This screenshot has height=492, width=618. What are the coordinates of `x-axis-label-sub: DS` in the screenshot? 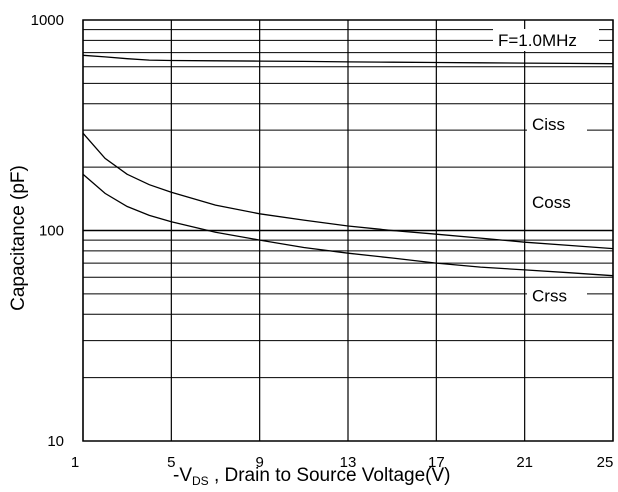 It's located at (200, 481).